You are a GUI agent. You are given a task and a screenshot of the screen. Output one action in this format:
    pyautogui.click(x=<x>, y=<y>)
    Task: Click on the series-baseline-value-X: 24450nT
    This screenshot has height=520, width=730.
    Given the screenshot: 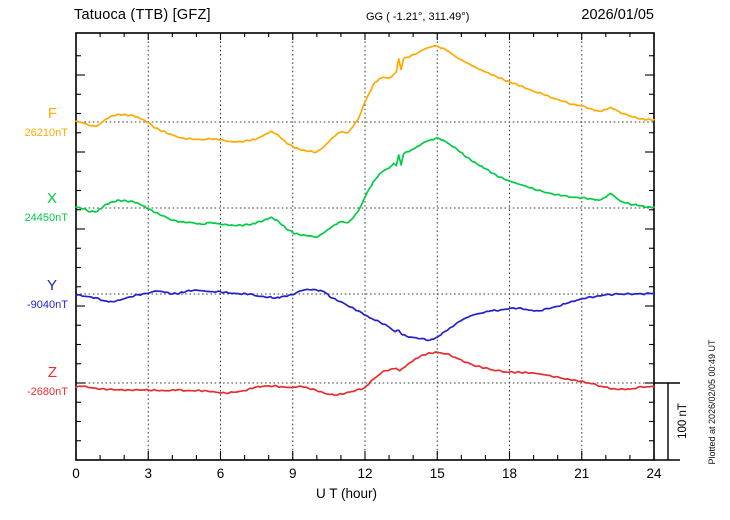 What is the action you would take?
    pyautogui.click(x=46, y=218)
    